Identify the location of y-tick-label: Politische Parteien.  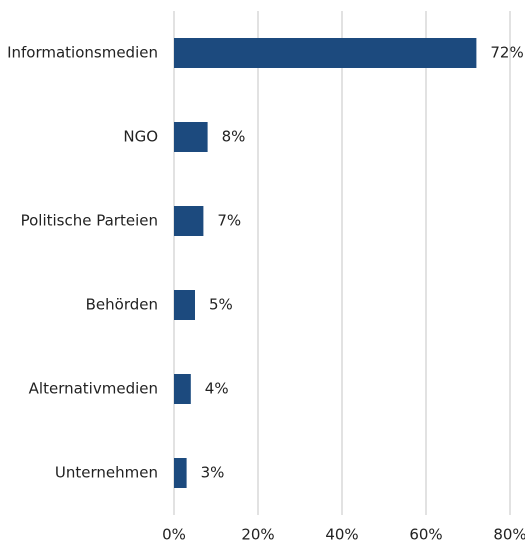
(89, 221).